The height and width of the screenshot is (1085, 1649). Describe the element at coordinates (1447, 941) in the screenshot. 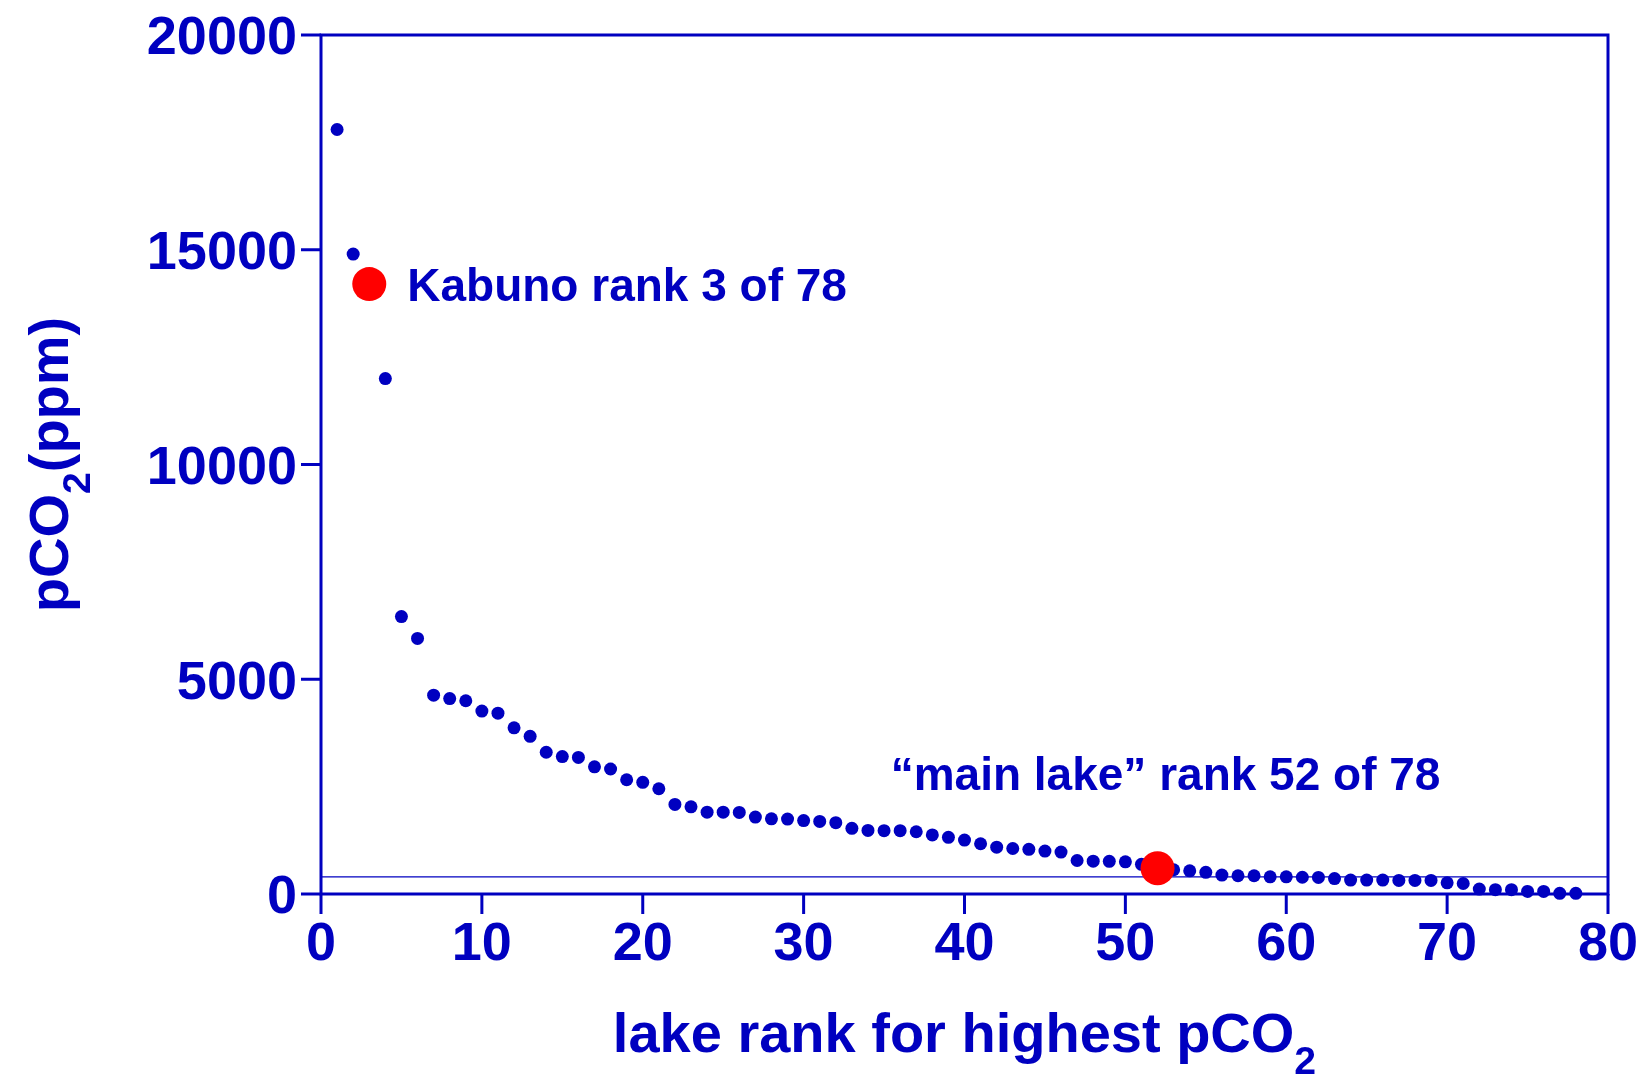

I see `x-tick-label: 70` at that location.